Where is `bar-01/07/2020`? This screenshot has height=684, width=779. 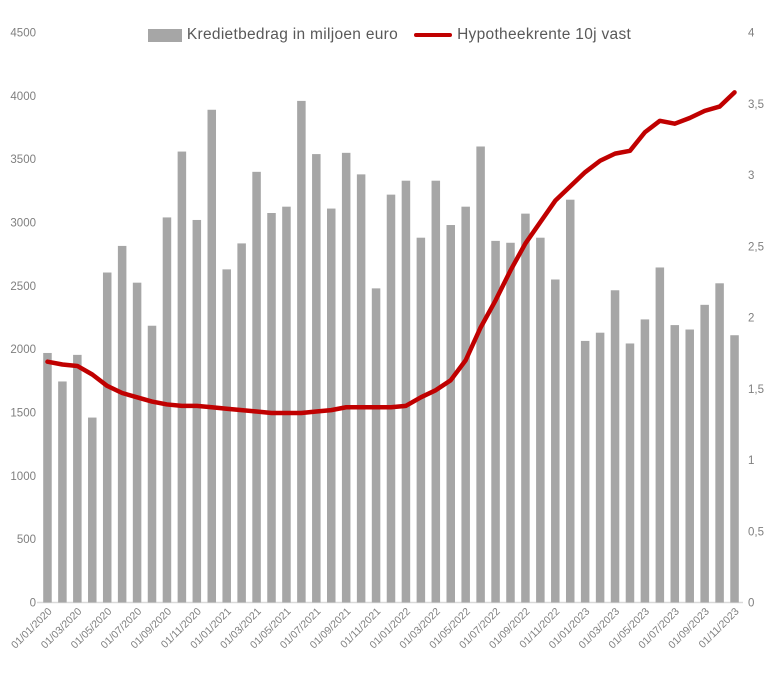
bar-01/07/2020 is located at coordinates (137, 442).